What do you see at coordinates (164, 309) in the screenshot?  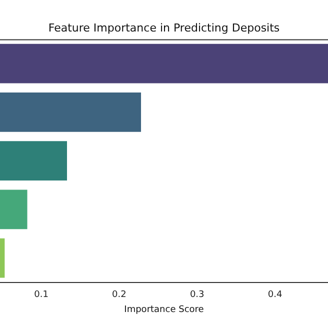 I see `x-axis-title: Importance Score` at bounding box center [164, 309].